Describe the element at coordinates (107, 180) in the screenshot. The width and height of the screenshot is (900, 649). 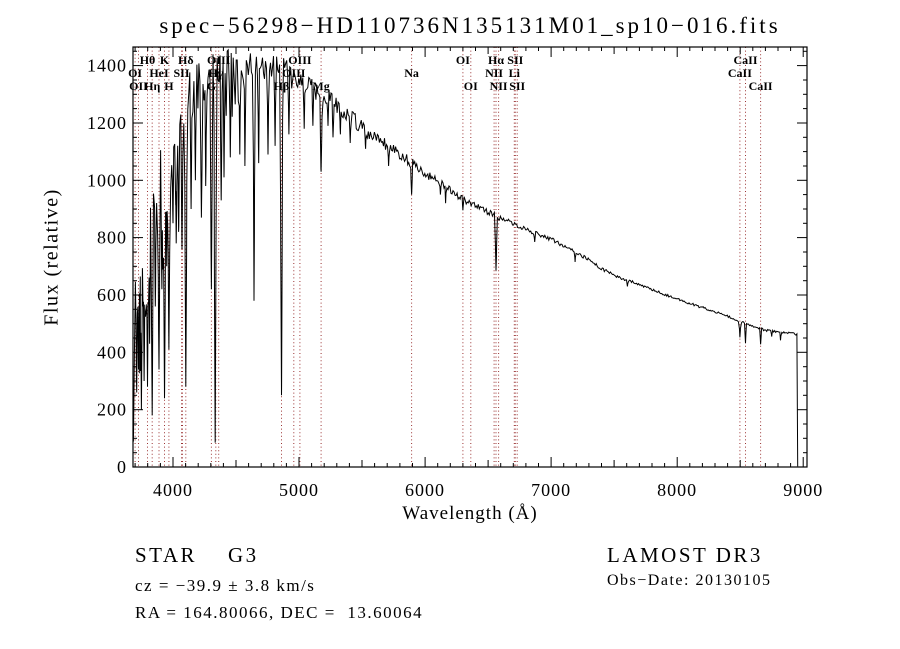
I see `y-tick-label: 1000` at that location.